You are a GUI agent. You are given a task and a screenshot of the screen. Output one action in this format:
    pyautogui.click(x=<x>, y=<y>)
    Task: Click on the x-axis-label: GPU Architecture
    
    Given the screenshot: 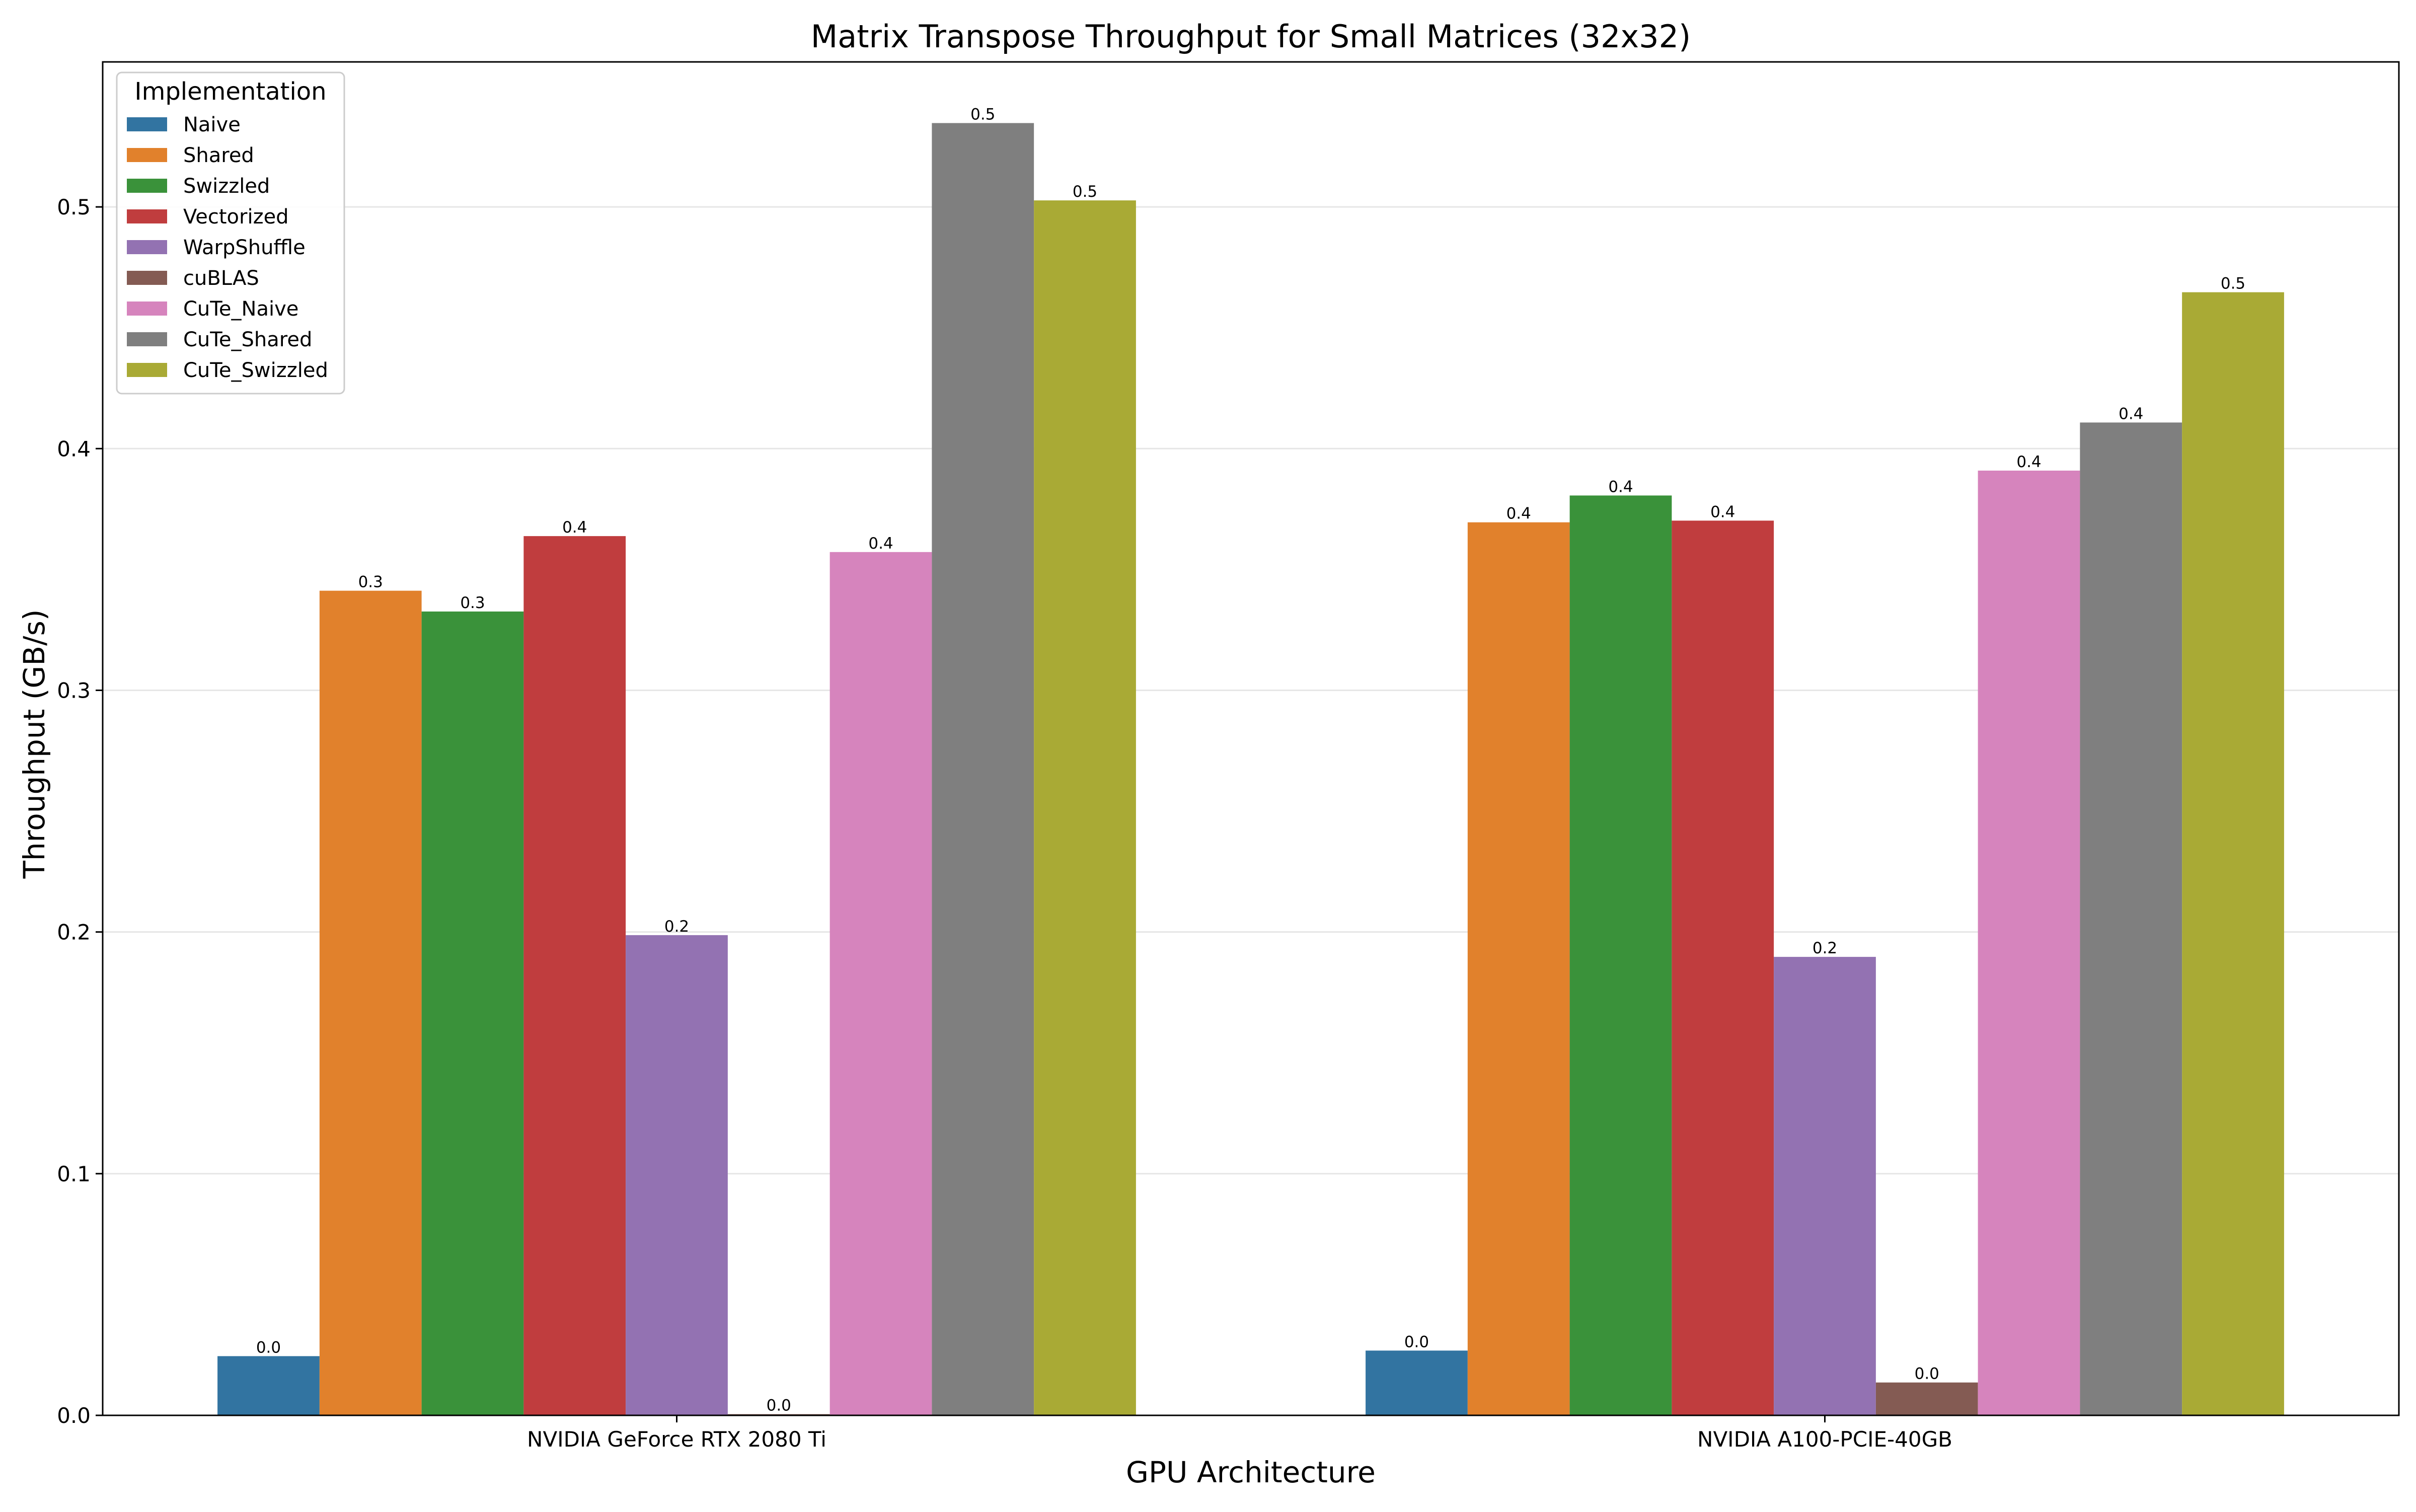 What is the action you would take?
    pyautogui.click(x=1251, y=1472)
    